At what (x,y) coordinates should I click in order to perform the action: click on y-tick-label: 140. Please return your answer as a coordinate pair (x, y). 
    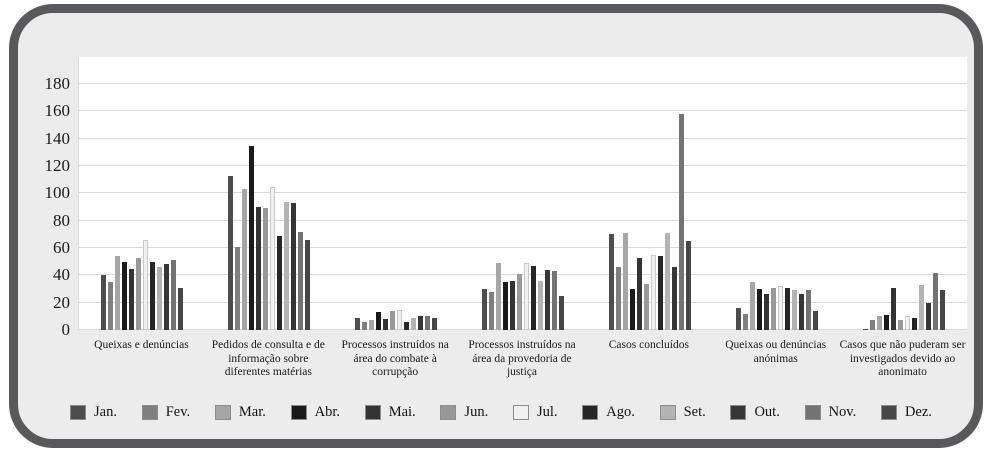
    Looking at the image, I should click on (57, 138).